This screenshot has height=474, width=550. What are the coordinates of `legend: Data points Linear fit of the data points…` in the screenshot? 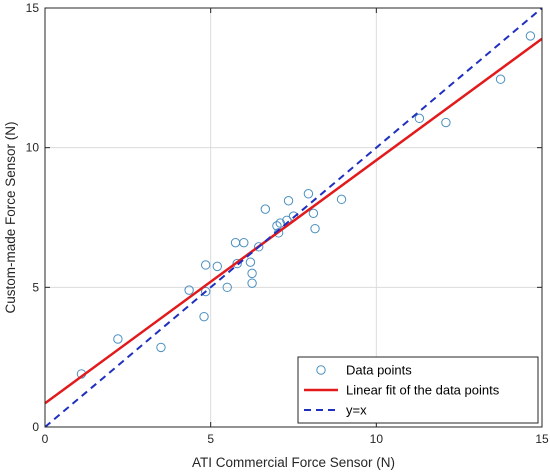 It's located at (418, 390).